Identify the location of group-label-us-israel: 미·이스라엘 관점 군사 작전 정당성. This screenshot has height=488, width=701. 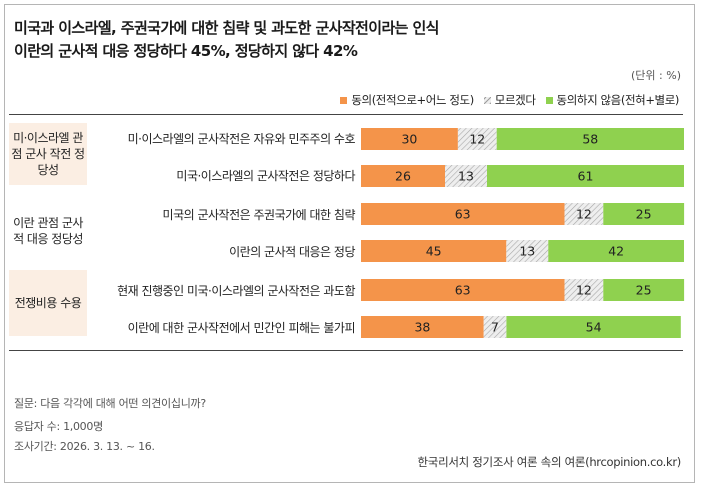
(48, 154).